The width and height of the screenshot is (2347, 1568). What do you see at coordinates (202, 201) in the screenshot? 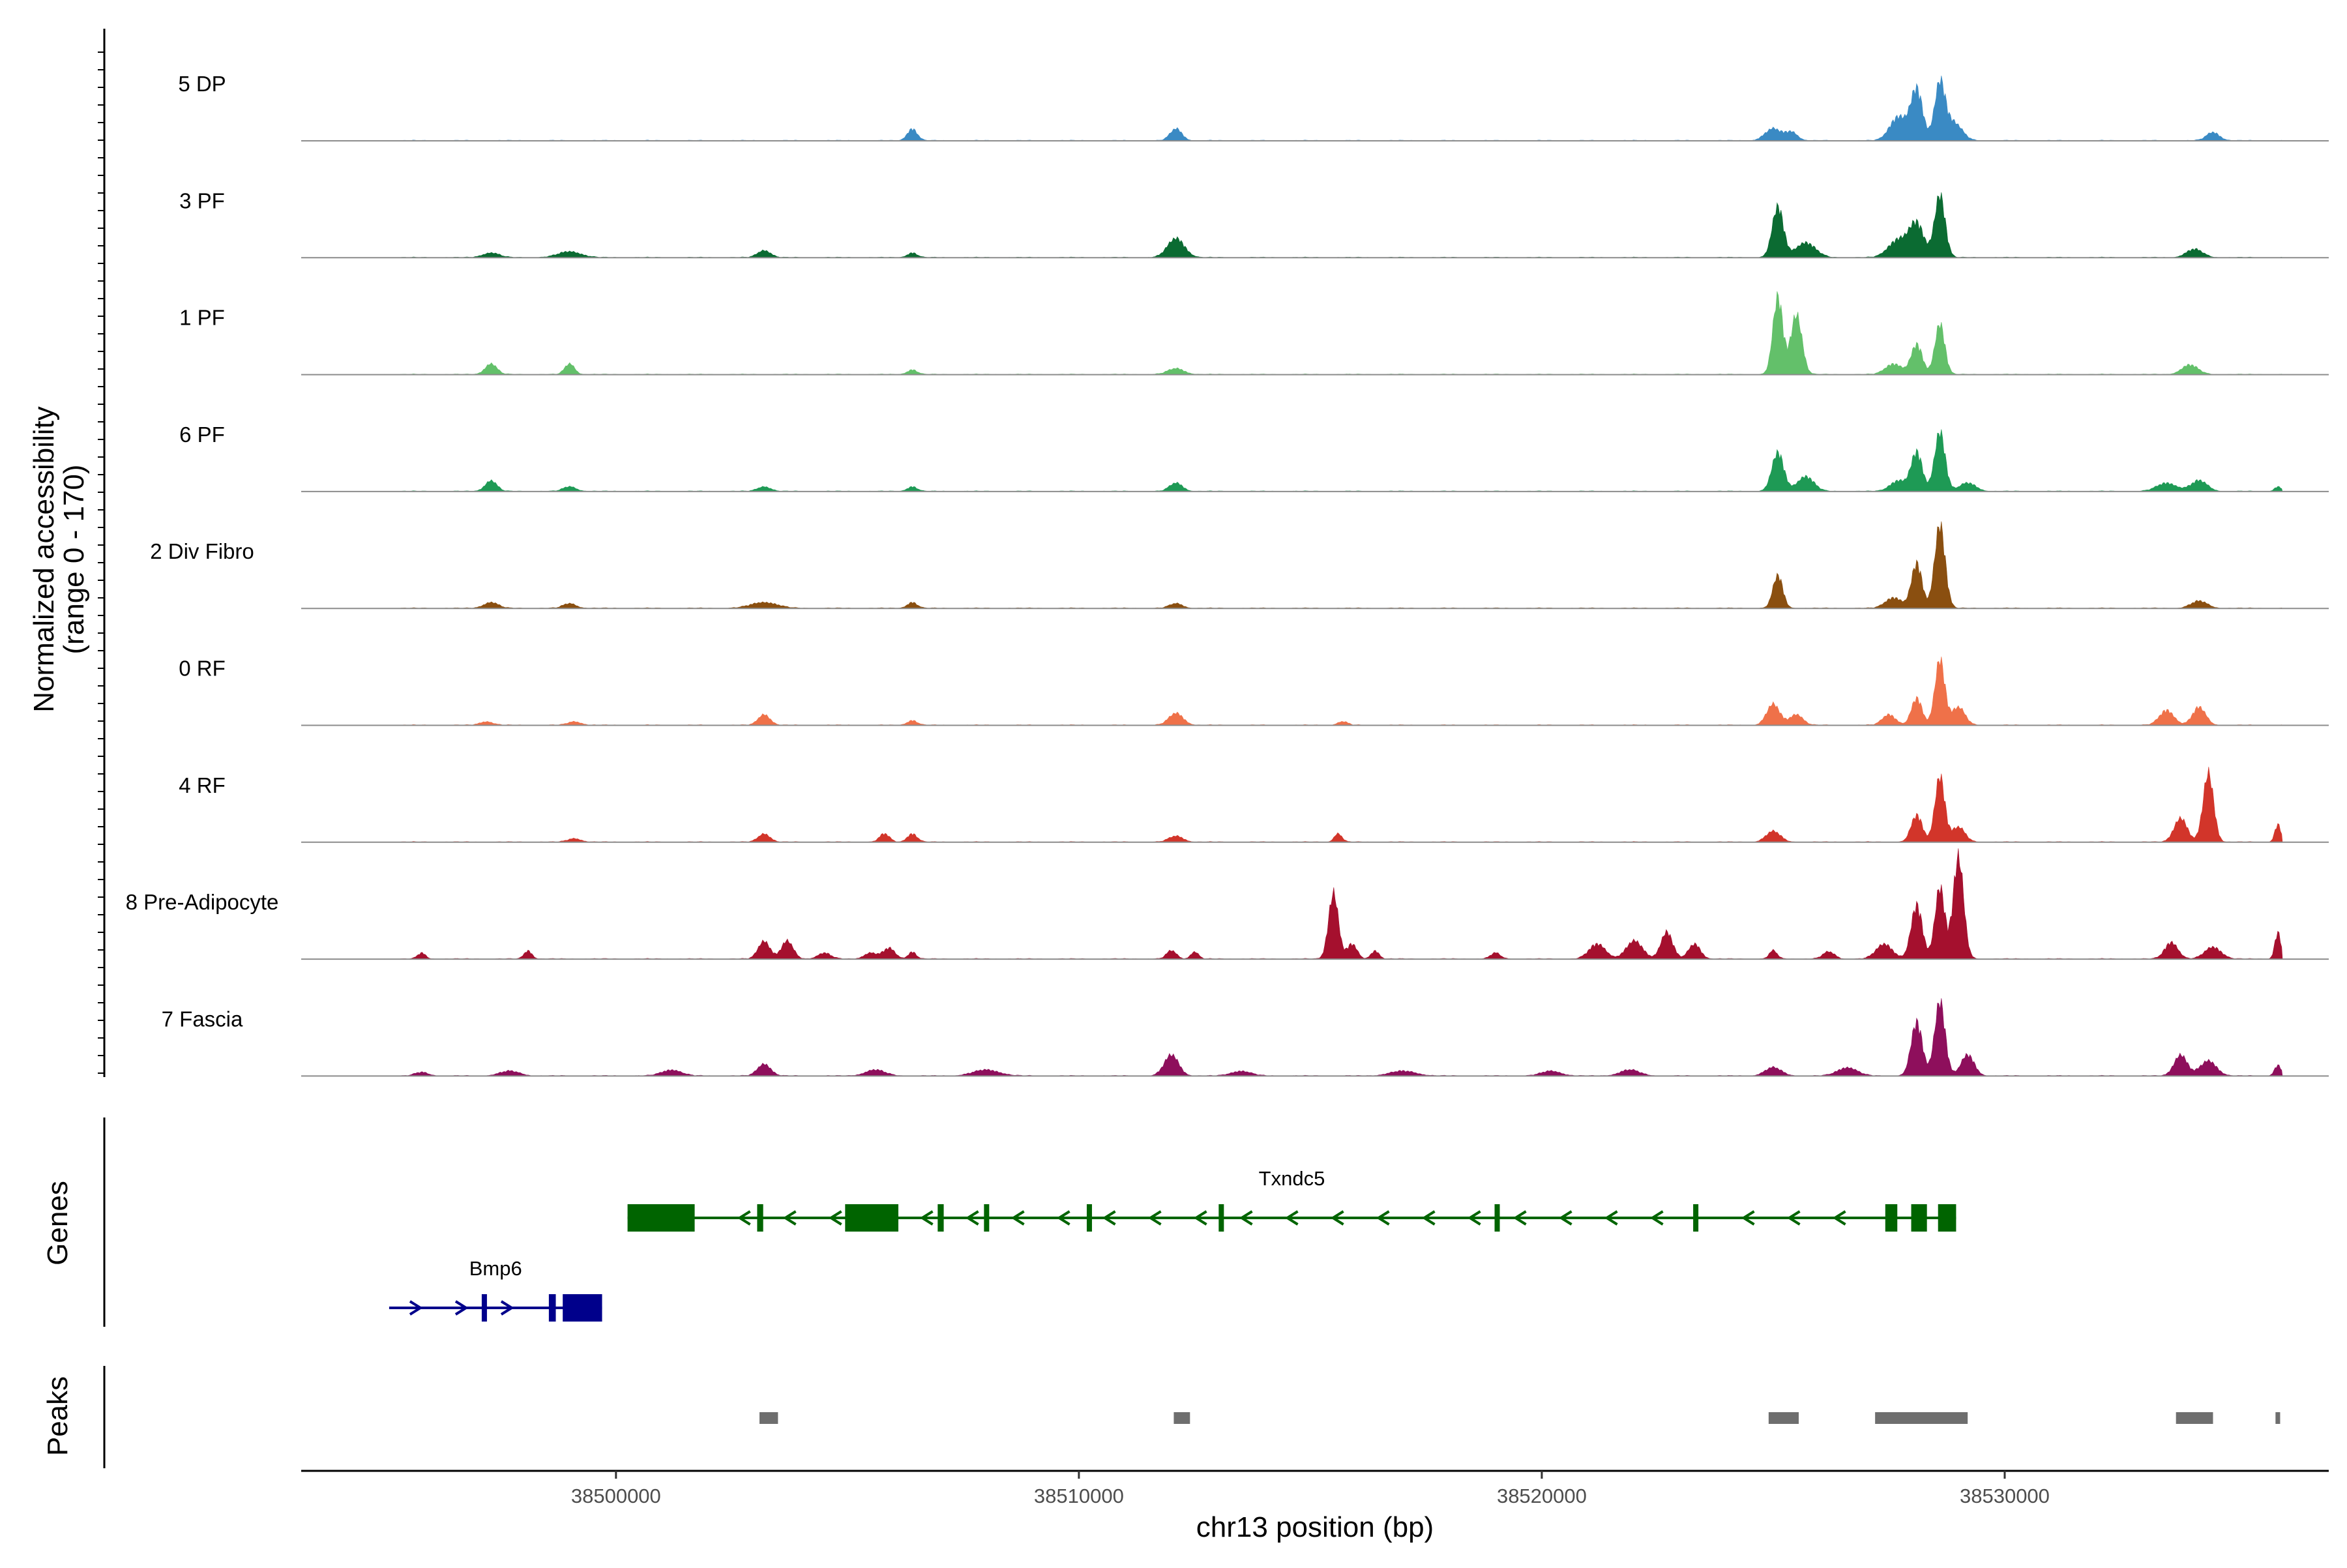
I see `track-label: 3 PF` at bounding box center [202, 201].